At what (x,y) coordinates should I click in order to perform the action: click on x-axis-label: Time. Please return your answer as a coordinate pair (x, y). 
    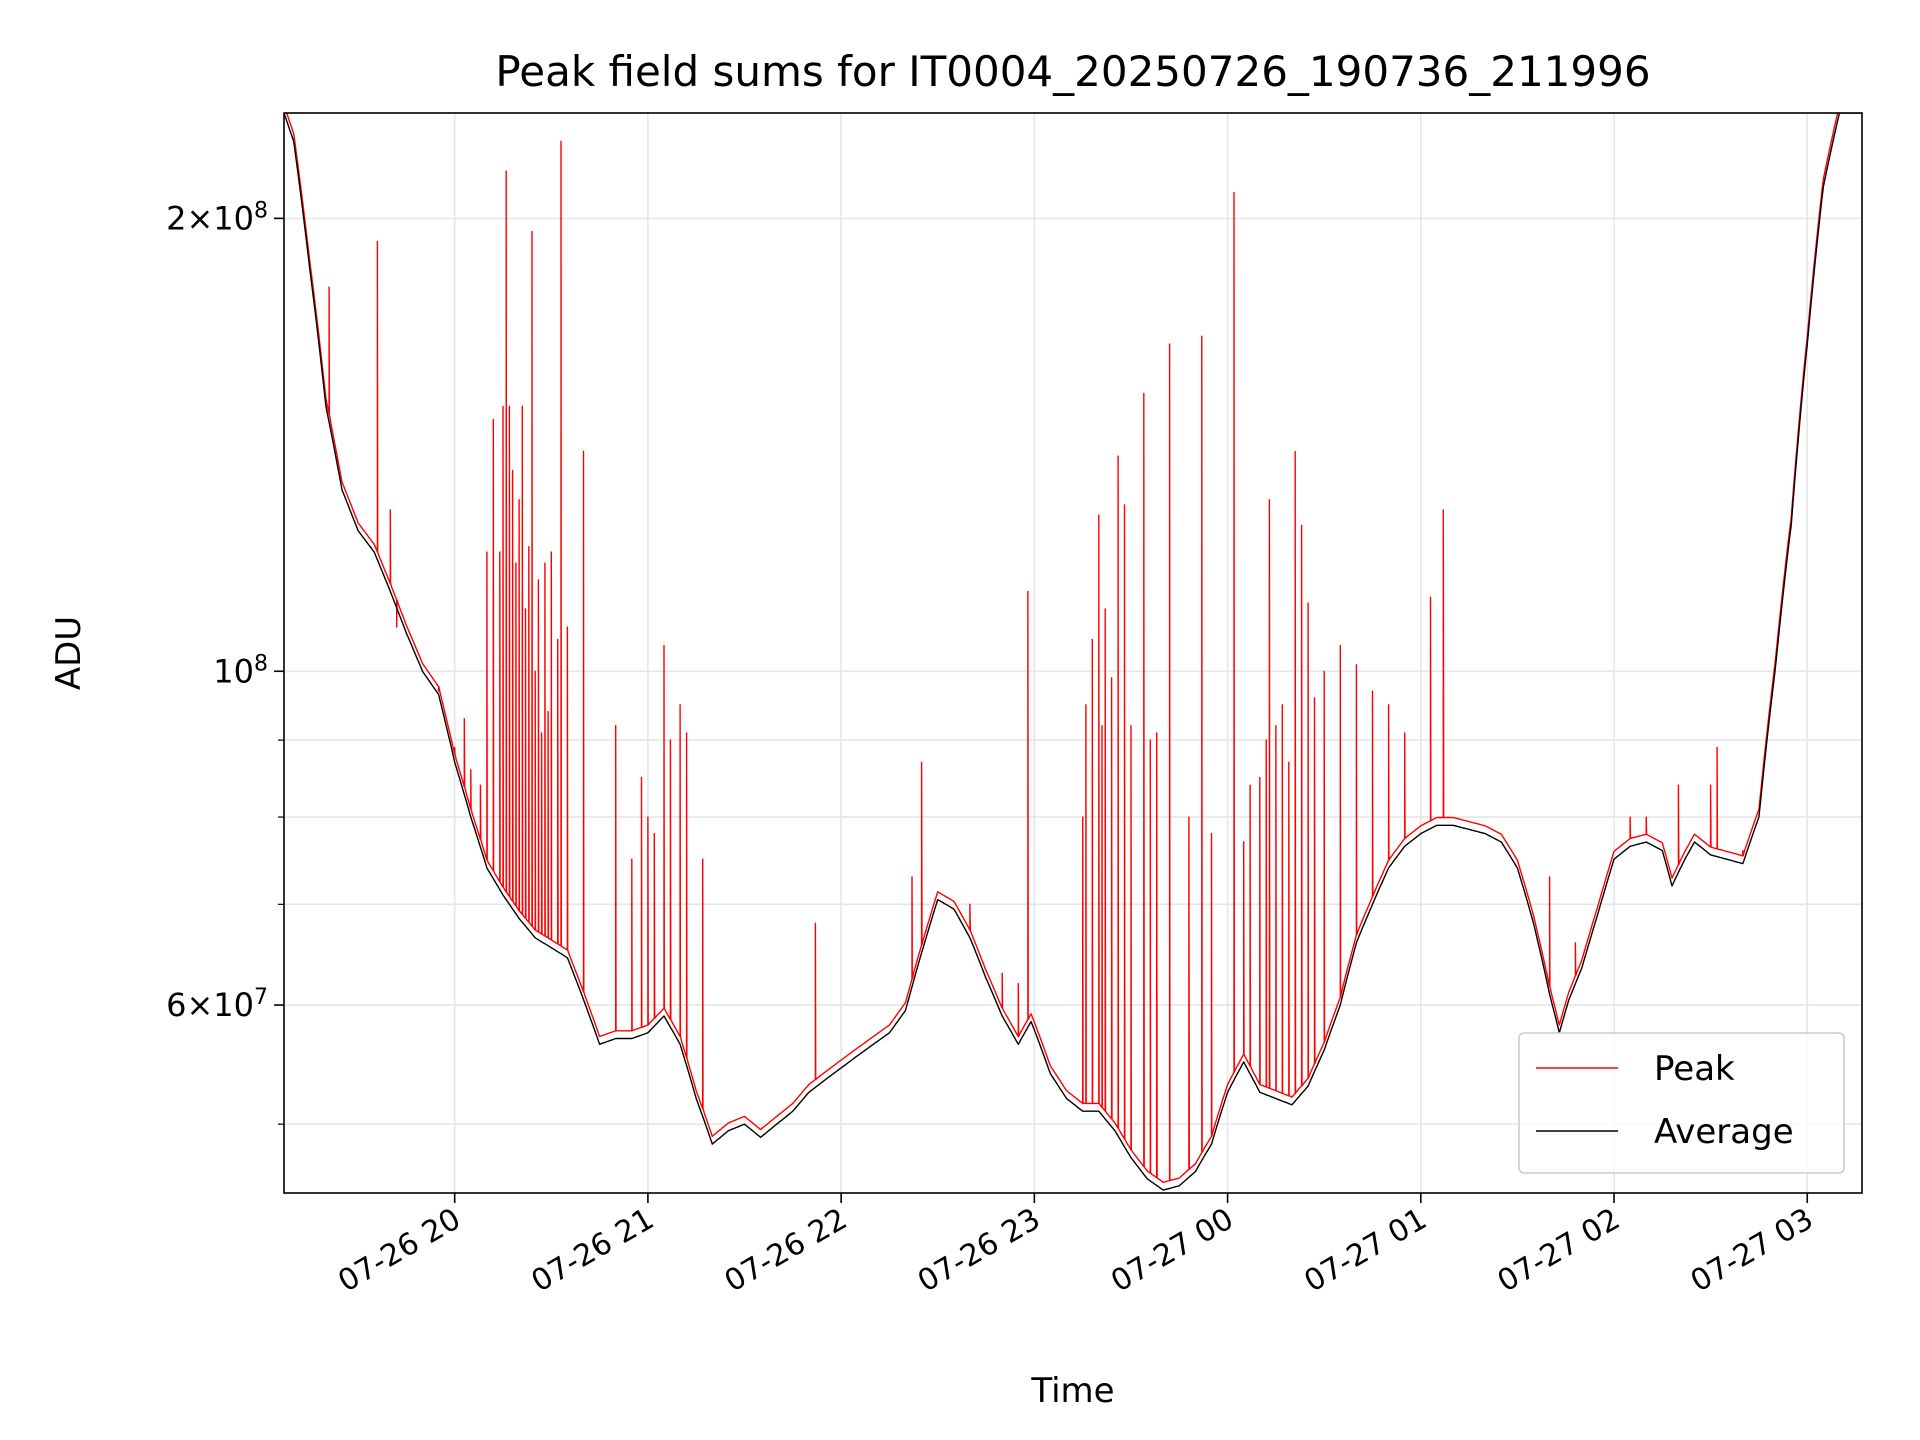
    Looking at the image, I should click on (1072, 1391).